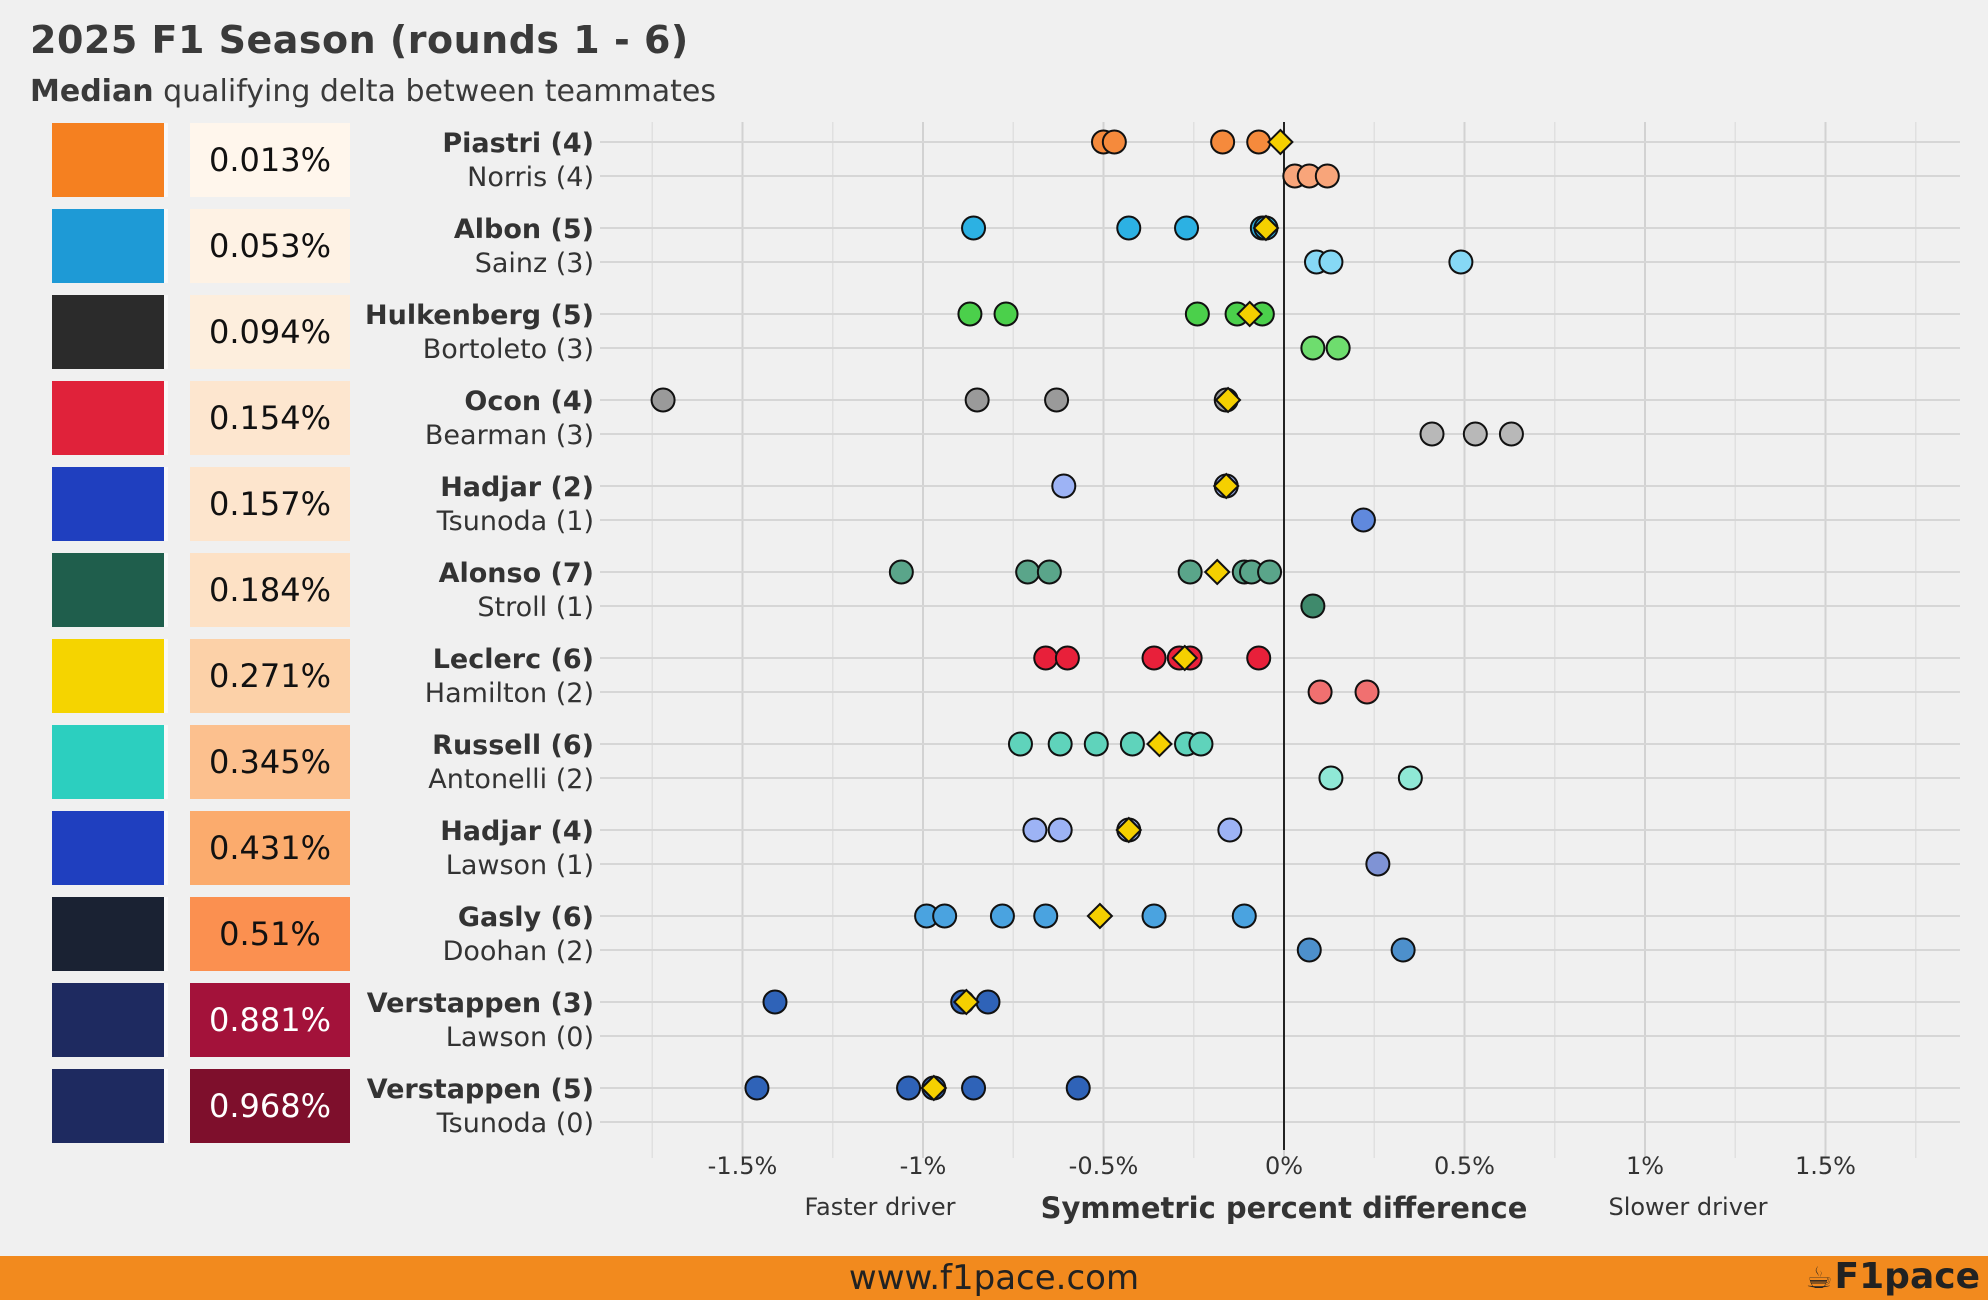  What do you see at coordinates (518, 951) in the screenshot?
I see `driver-label-slower: Doohan (2)` at bounding box center [518, 951].